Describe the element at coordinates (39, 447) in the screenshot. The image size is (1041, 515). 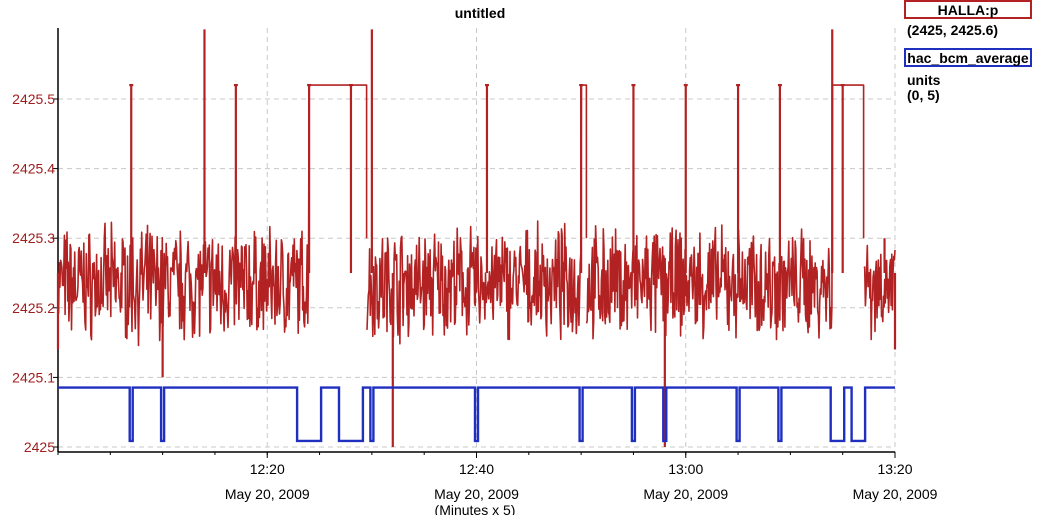
I see `y-tick-label: 2425` at that location.